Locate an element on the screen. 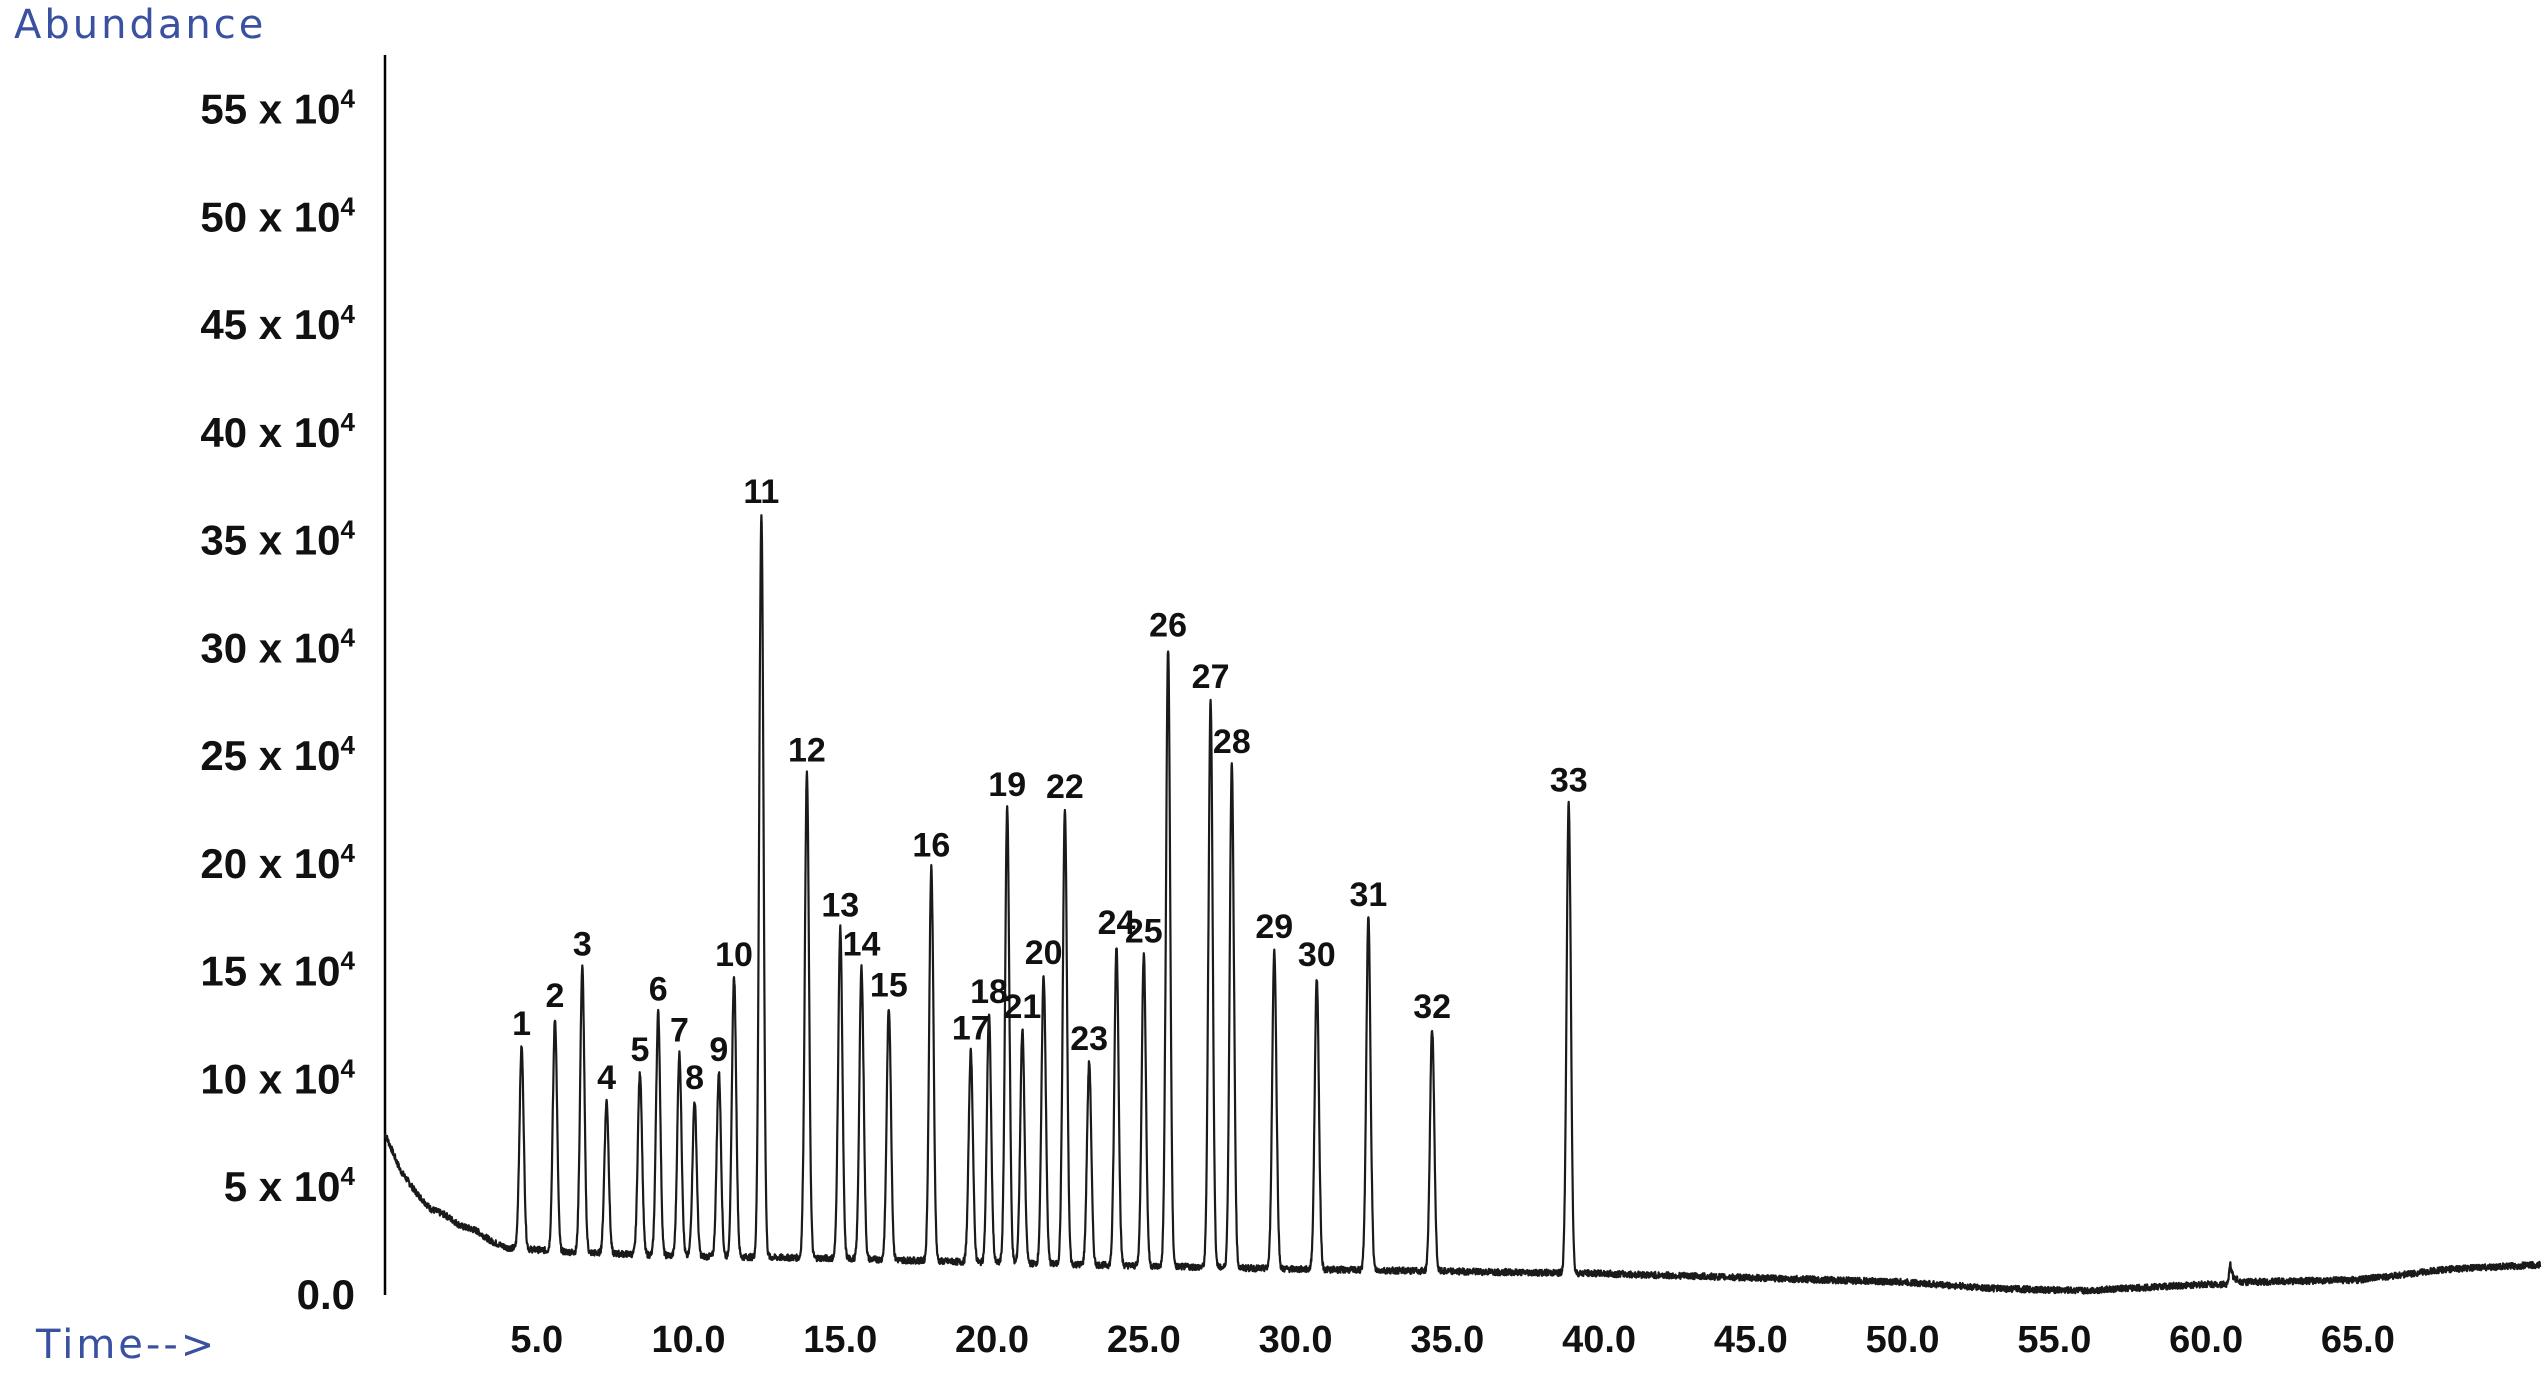 This screenshot has width=2546, height=1379. peak-label-32: 32 is located at coordinates (1432, 1007).